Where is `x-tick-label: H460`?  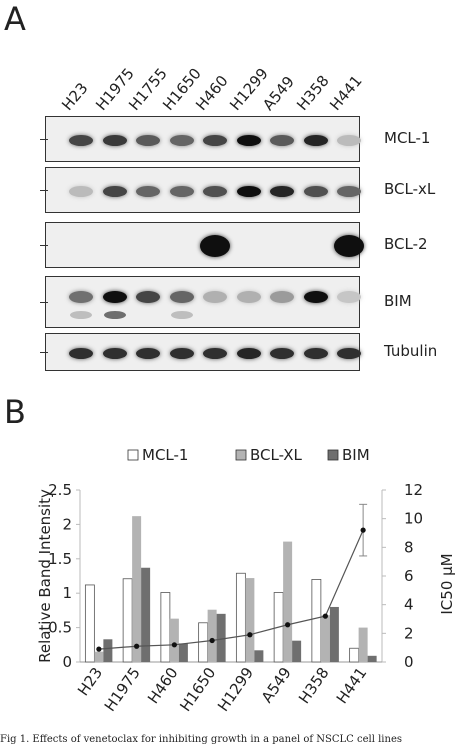 x-tick-label: H460 is located at coordinates (163, 685).